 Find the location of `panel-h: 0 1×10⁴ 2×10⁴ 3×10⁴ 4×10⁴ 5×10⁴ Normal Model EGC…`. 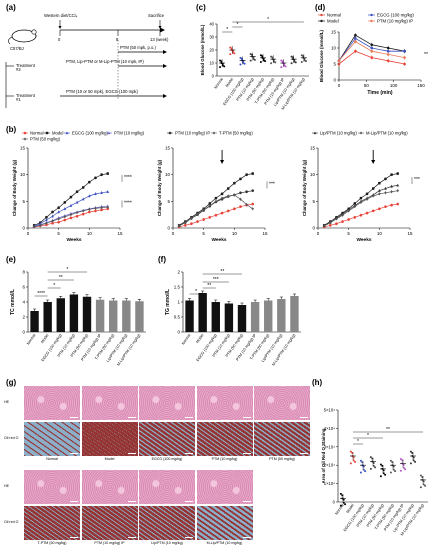

panel-h: 0 1×10⁴ 2×10⁴ 3×10⁴ 4×10⁴ 5×10⁴ Normal Model EGC… is located at coordinates (372, 468).